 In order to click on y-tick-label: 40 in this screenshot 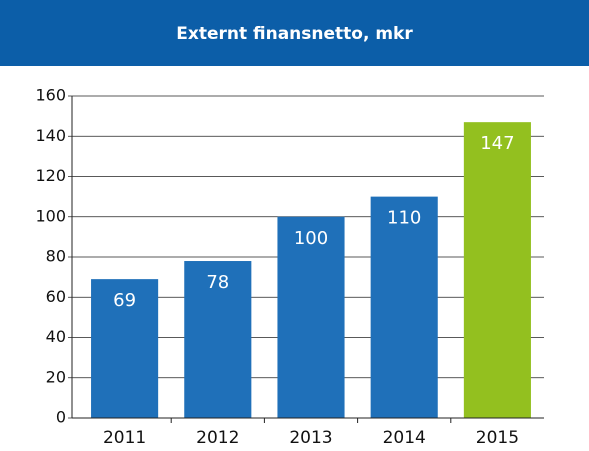, I will do `click(56, 336)`.